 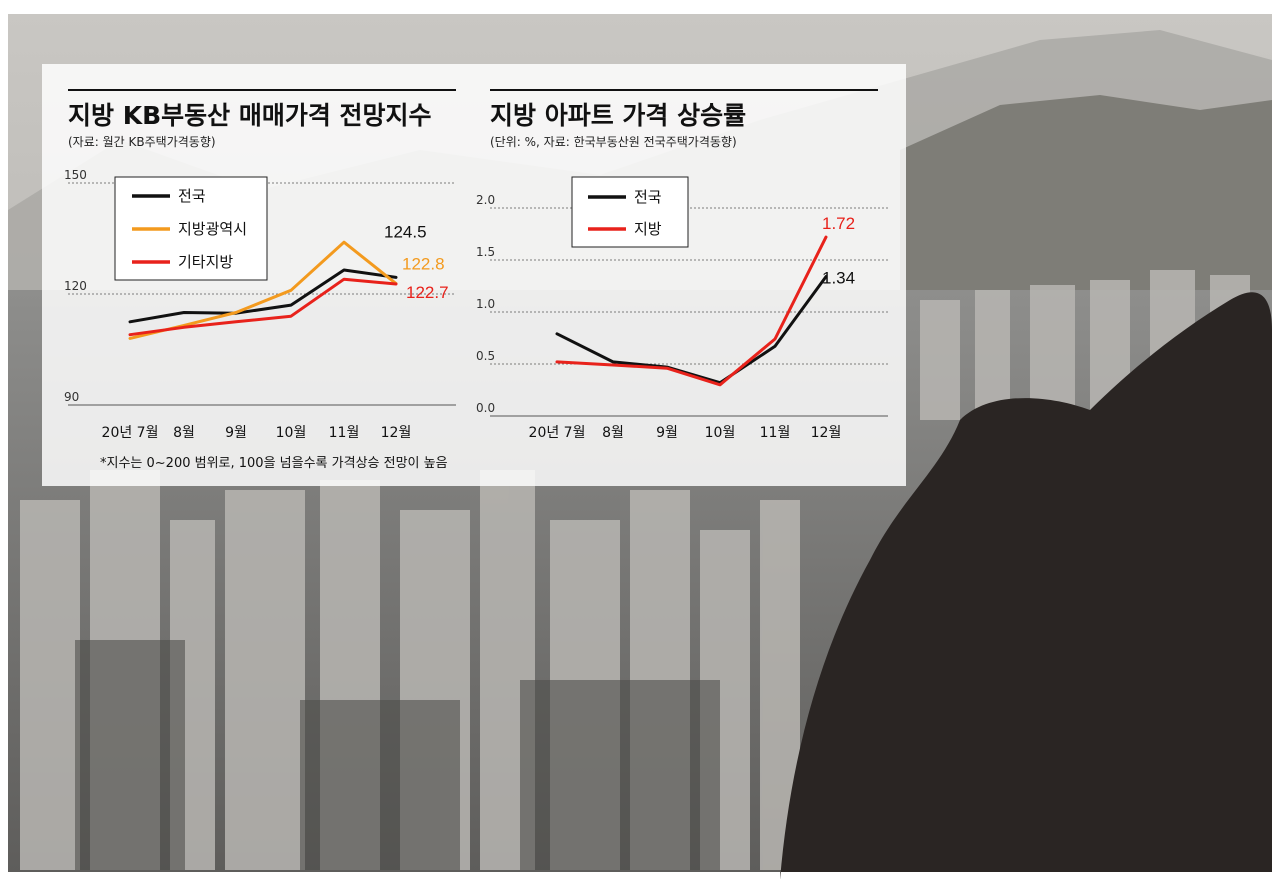 What do you see at coordinates (613, 142) in the screenshot?
I see `chart-subtitle: (단위: %, 자료: 한국부동산원 전국주택가격동향)` at bounding box center [613, 142].